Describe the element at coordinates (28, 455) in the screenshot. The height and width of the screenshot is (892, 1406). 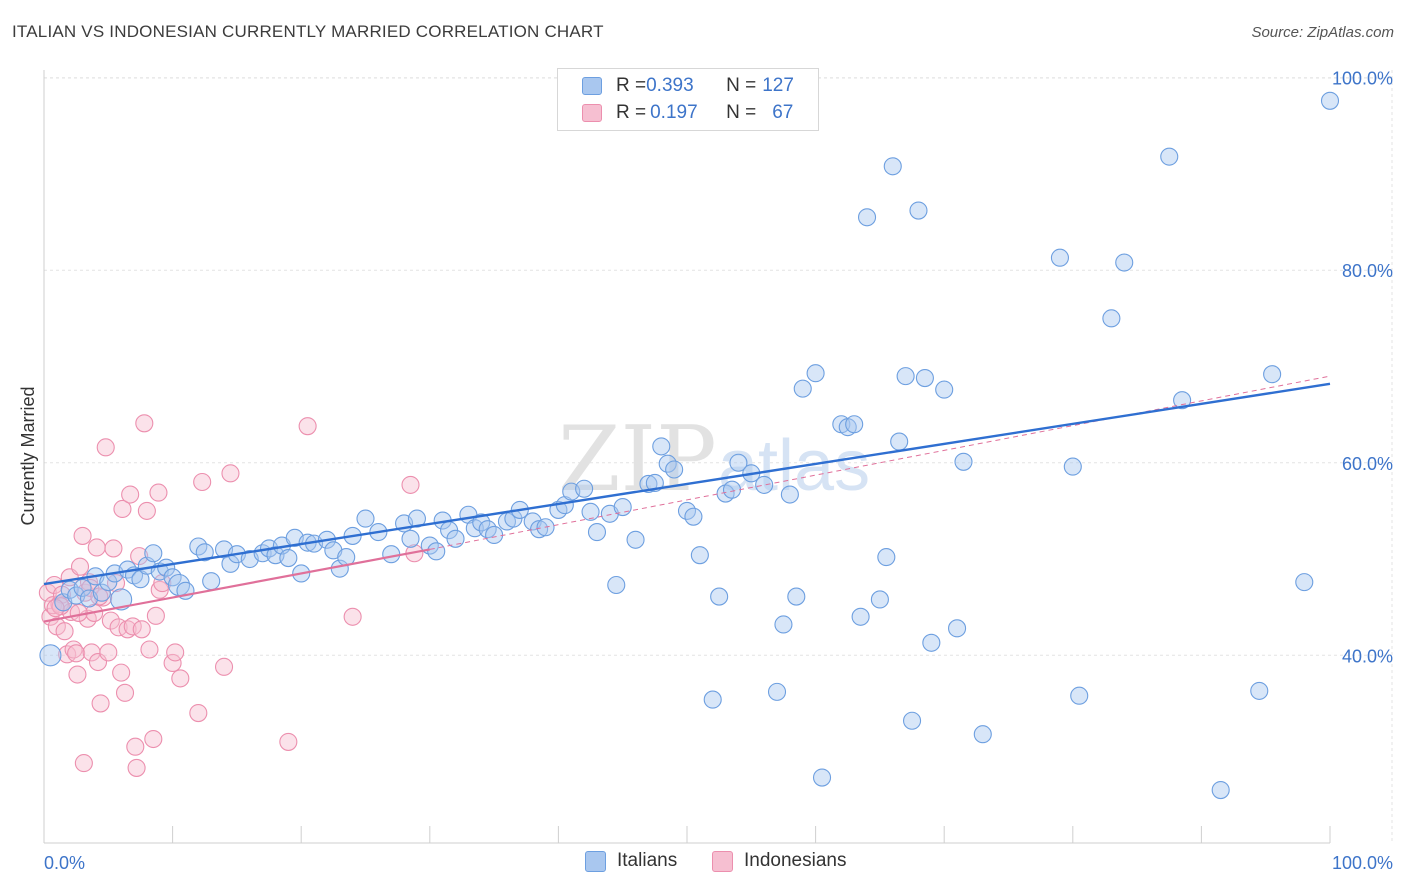
I see `y-axis-label: Currently Married` at that location.